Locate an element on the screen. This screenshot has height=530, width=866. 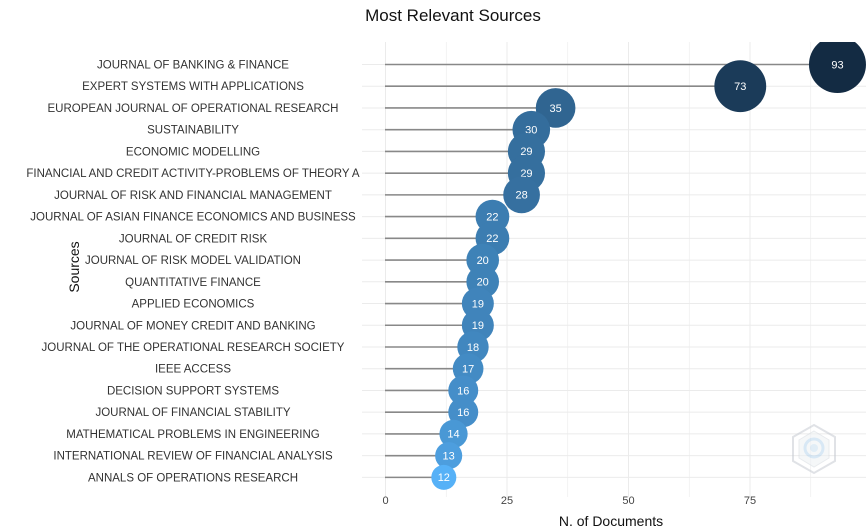
bubble-value-label: 35 is located at coordinates (555, 109).